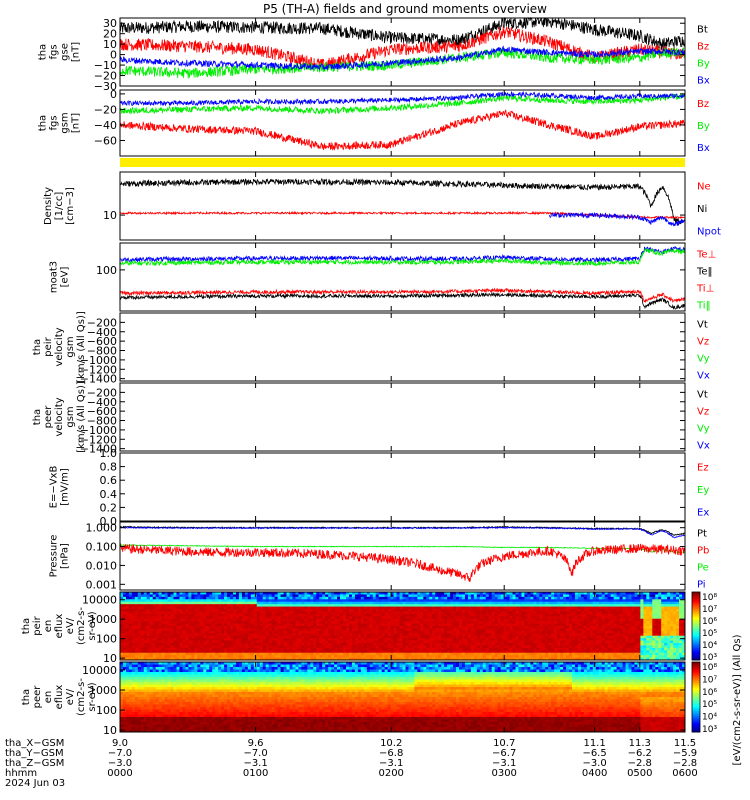 The height and width of the screenshot is (800, 750). I want to click on y-tick-label: −800, so click(102, 421).